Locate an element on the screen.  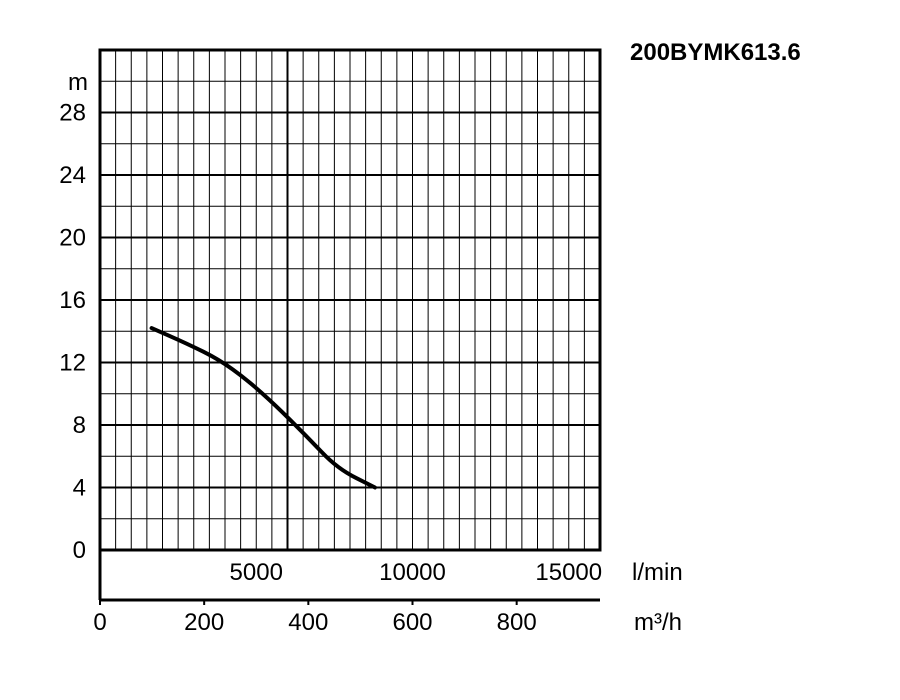
series-line is located at coordinates (263, 408).